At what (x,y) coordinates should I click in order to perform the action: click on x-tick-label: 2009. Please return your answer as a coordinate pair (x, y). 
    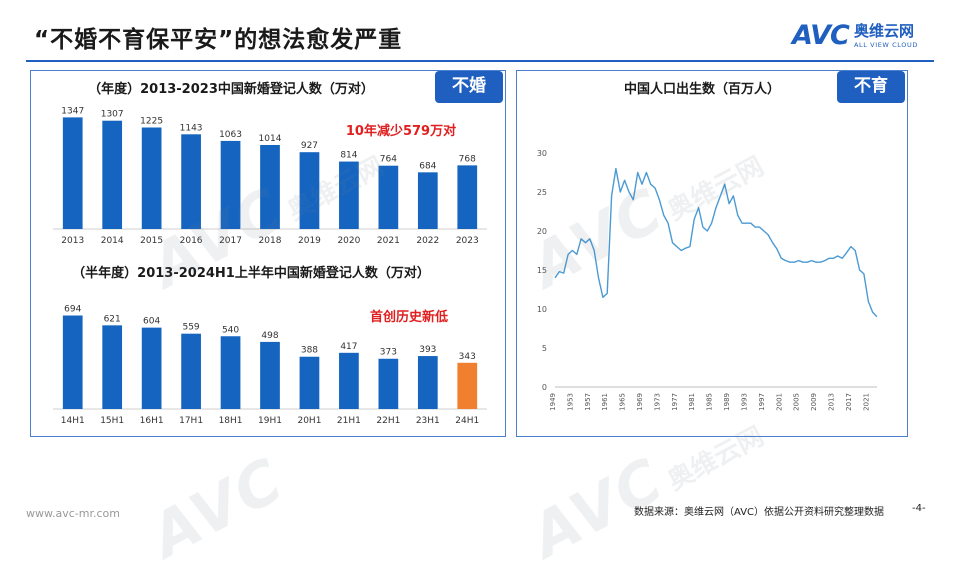
    Looking at the image, I should click on (814, 402).